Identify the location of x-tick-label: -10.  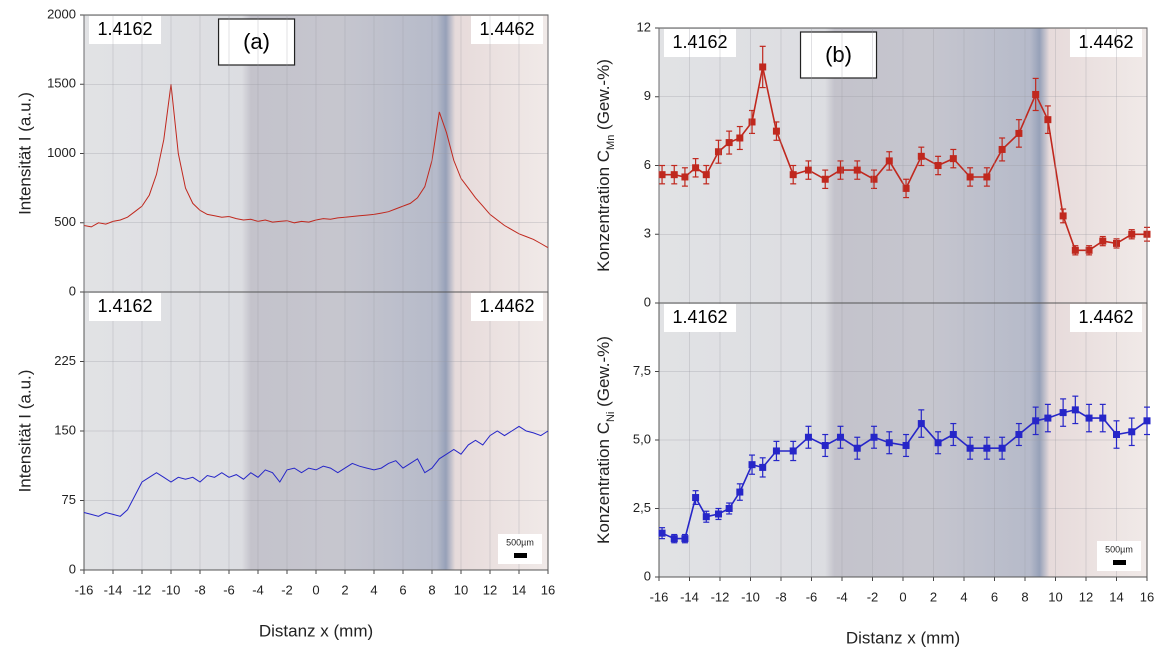
(171, 589).